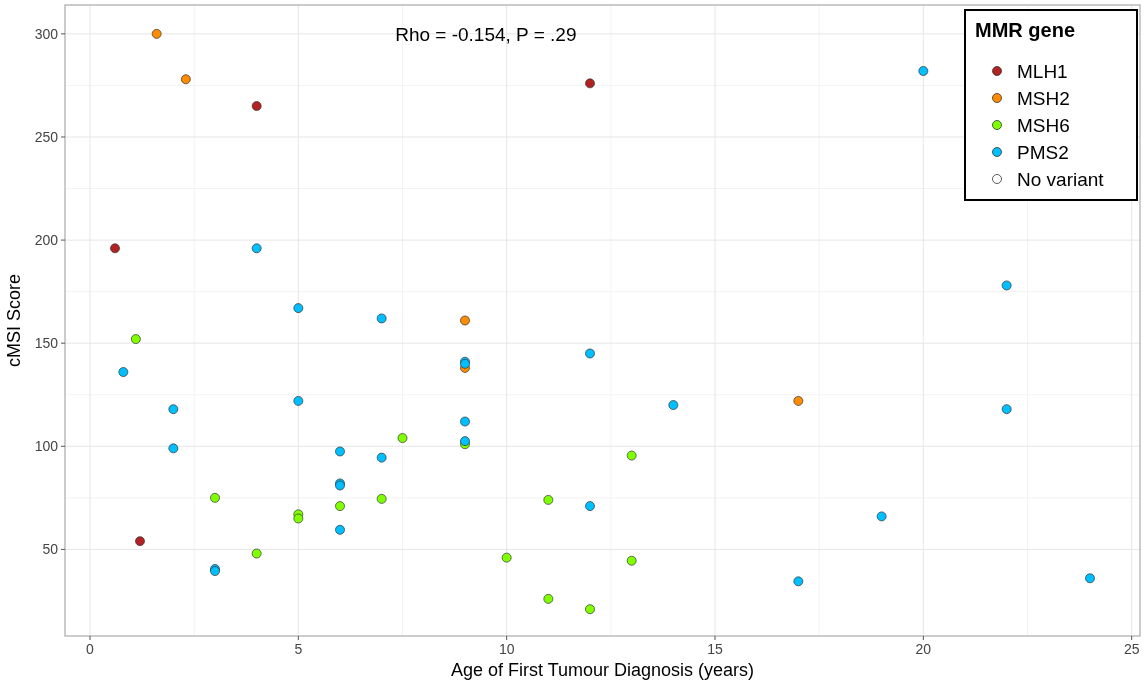 The image size is (1145, 686). Describe the element at coordinates (1043, 125) in the screenshot. I see `legend-label: MSH6` at that location.